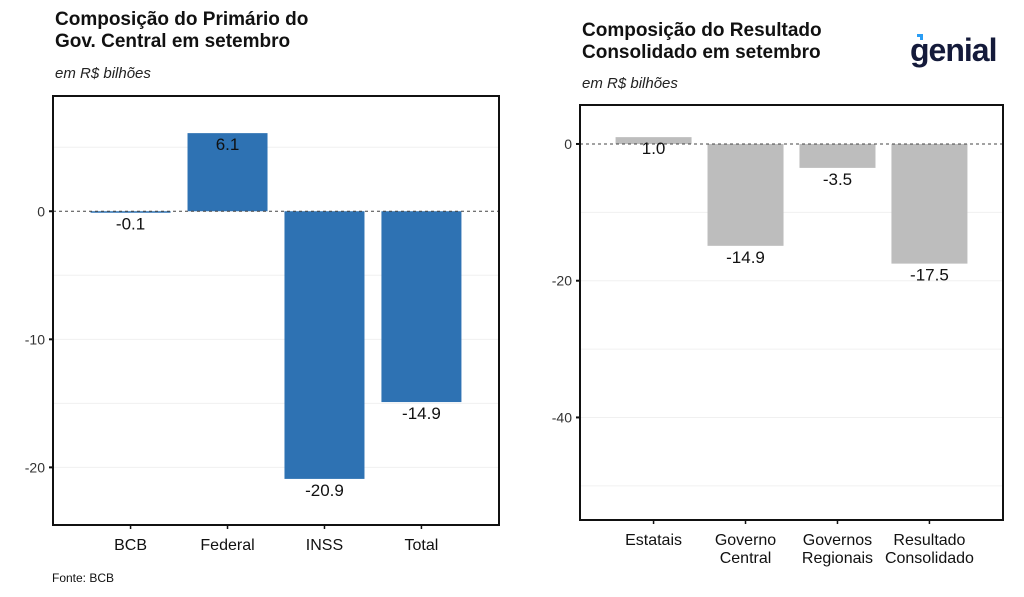 Image resolution: width=1024 pixels, height=597 pixels. I want to click on x-tick-label: Total, so click(422, 545).